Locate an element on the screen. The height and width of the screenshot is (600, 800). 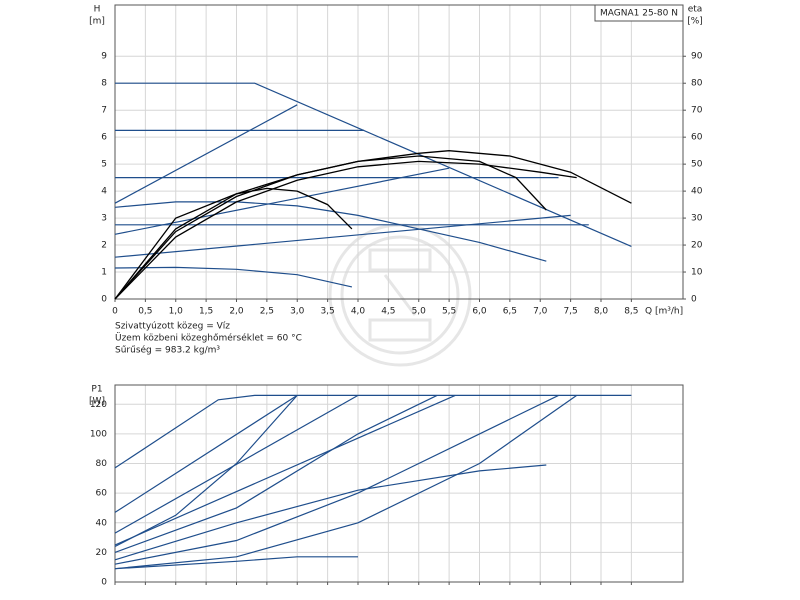
y2-tick-label: 30 is located at coordinates (697, 219).